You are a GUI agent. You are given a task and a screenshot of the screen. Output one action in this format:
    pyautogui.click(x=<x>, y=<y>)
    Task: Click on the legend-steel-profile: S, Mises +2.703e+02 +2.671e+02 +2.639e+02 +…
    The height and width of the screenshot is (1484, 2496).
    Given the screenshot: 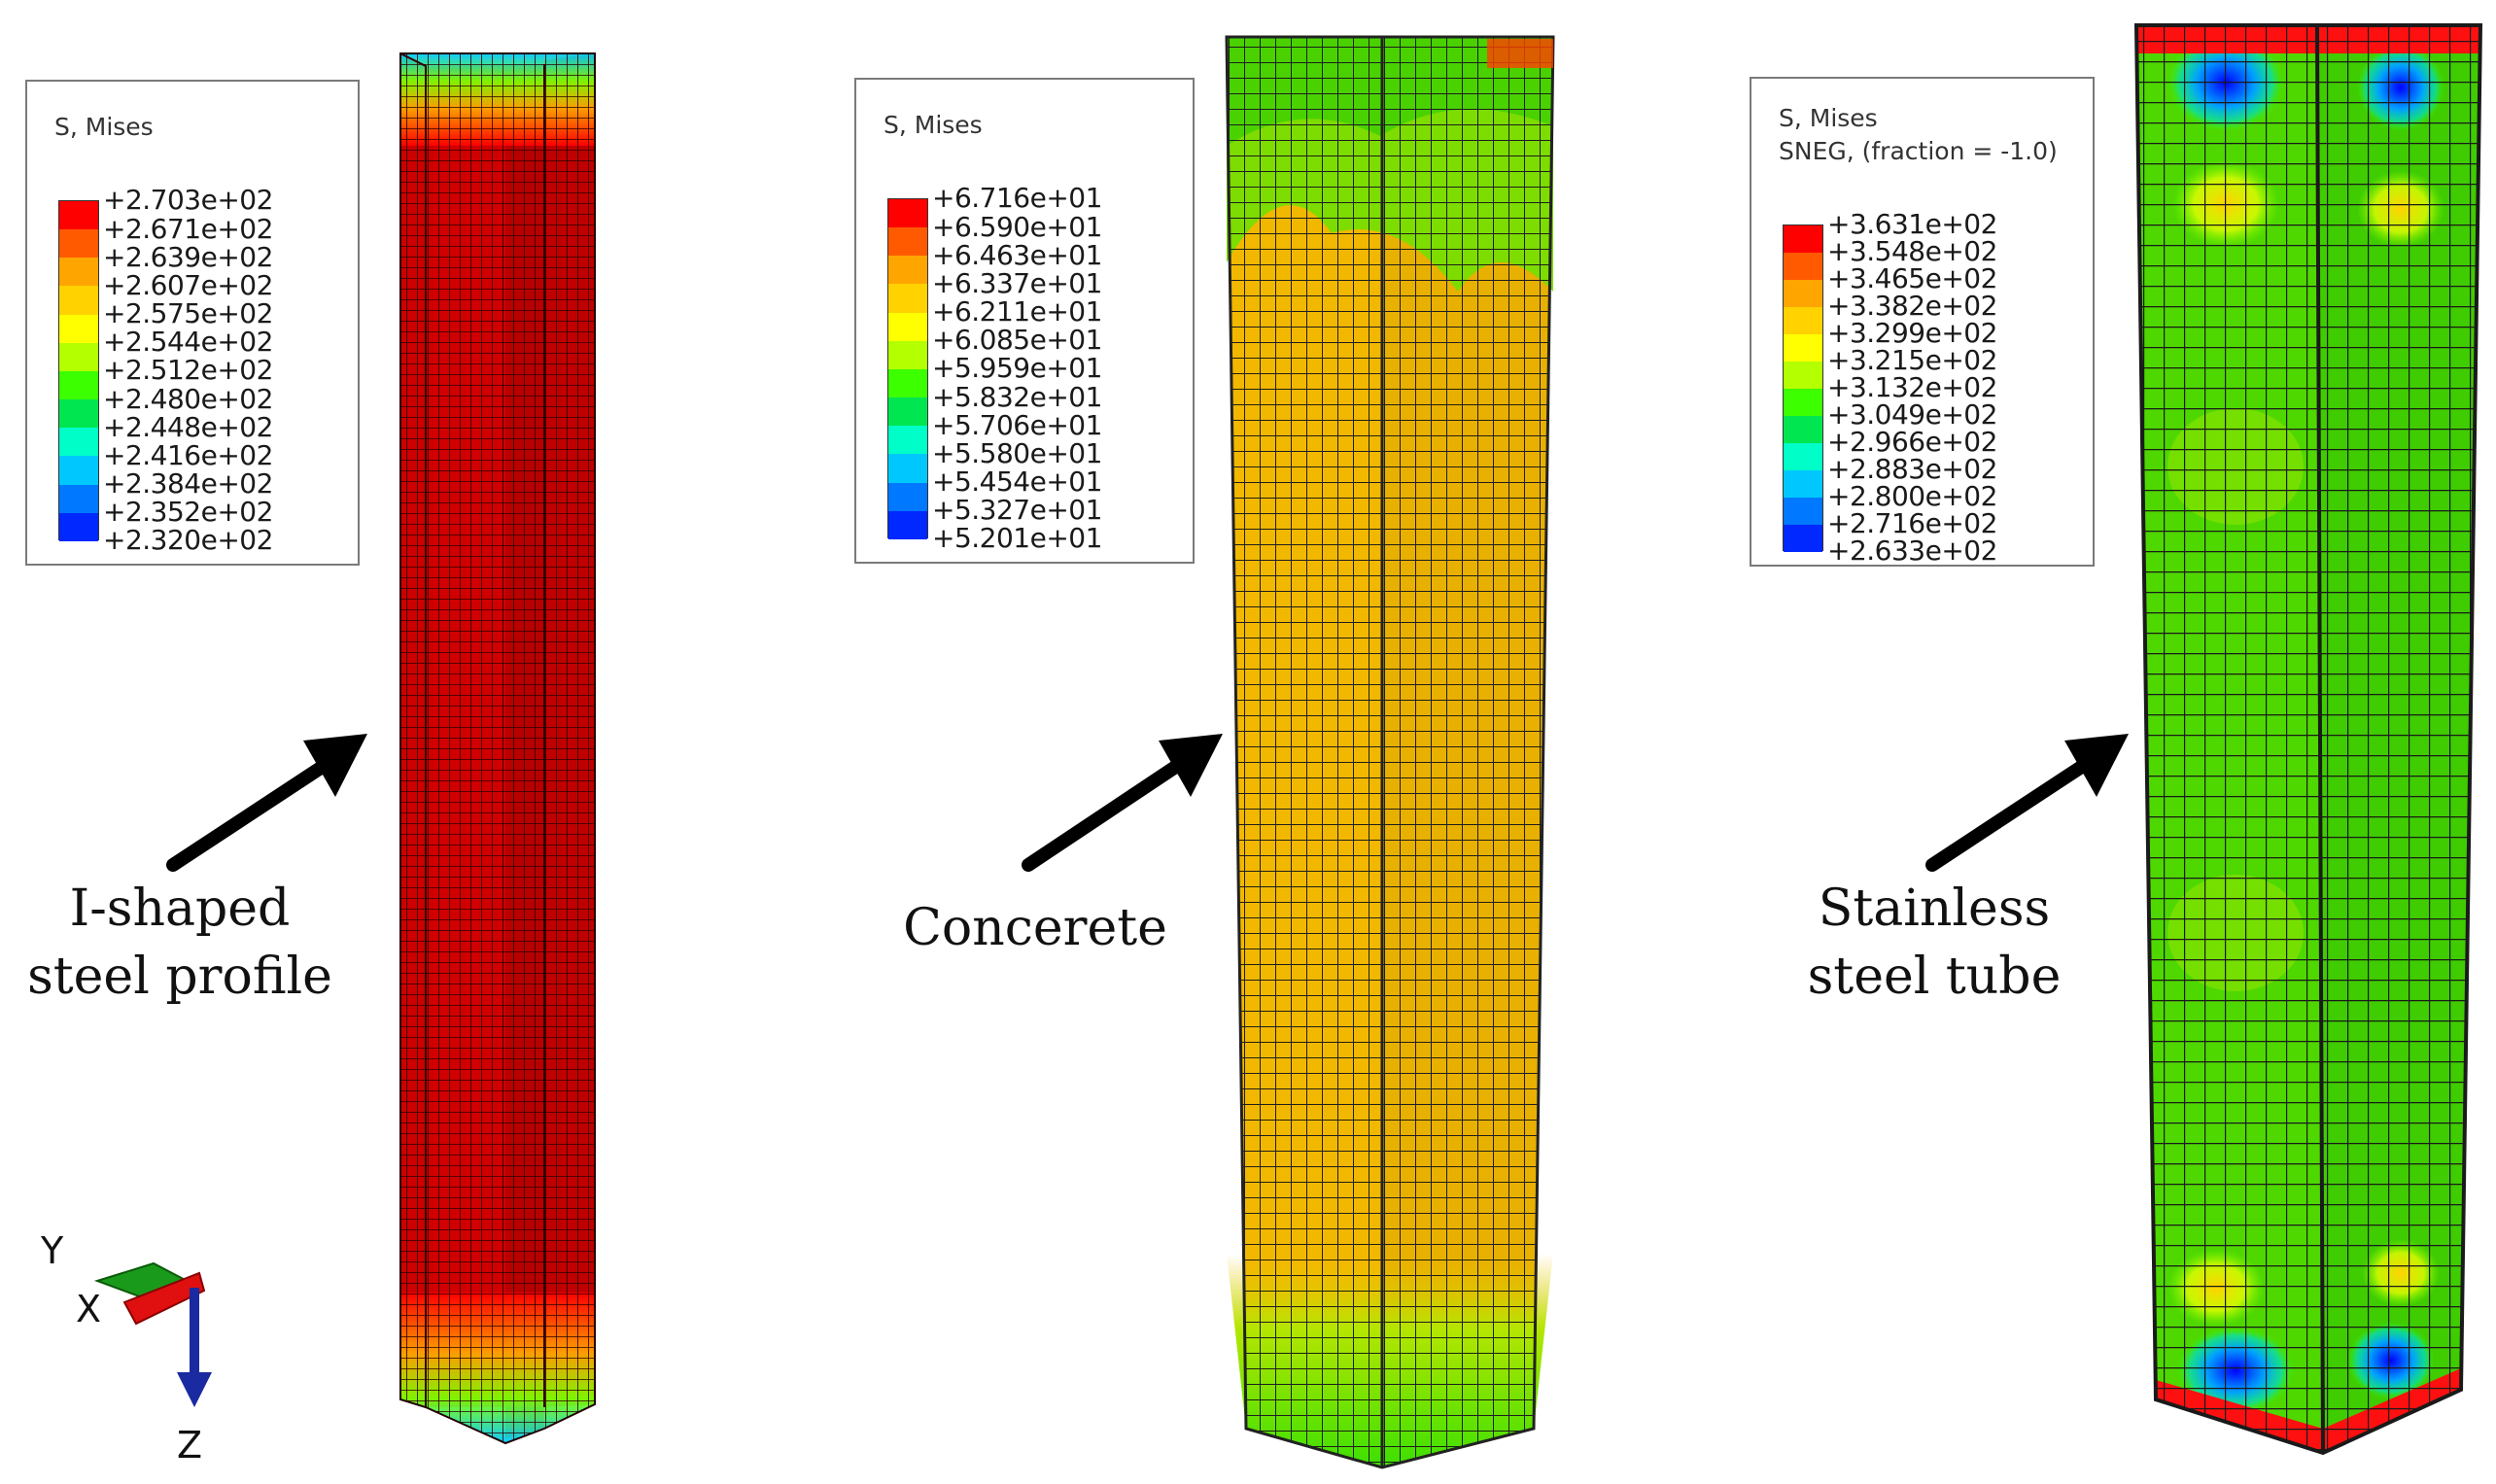 What is the action you would take?
    pyautogui.click(x=192, y=323)
    